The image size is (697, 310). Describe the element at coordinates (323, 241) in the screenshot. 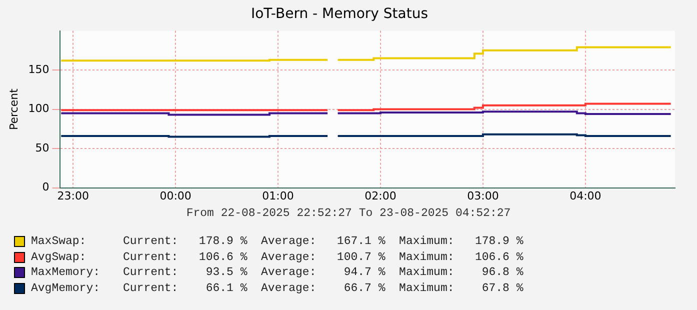

I see `text: Current: 178.9 % Average: 167.1 % Maximum: 178.9 %` at that location.